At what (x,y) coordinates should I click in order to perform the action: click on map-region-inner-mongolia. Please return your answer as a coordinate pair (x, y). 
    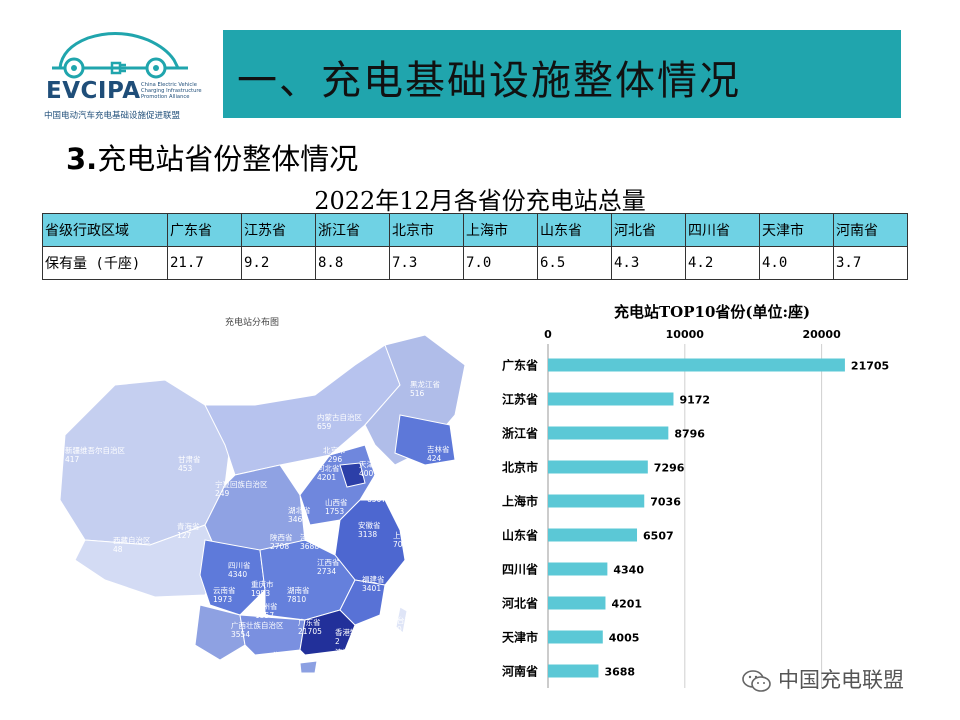
    Looking at the image, I should click on (302, 410).